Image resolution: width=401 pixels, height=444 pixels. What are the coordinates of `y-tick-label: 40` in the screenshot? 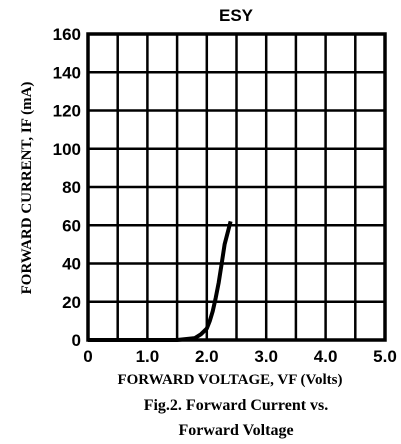 It's located at (71, 264).